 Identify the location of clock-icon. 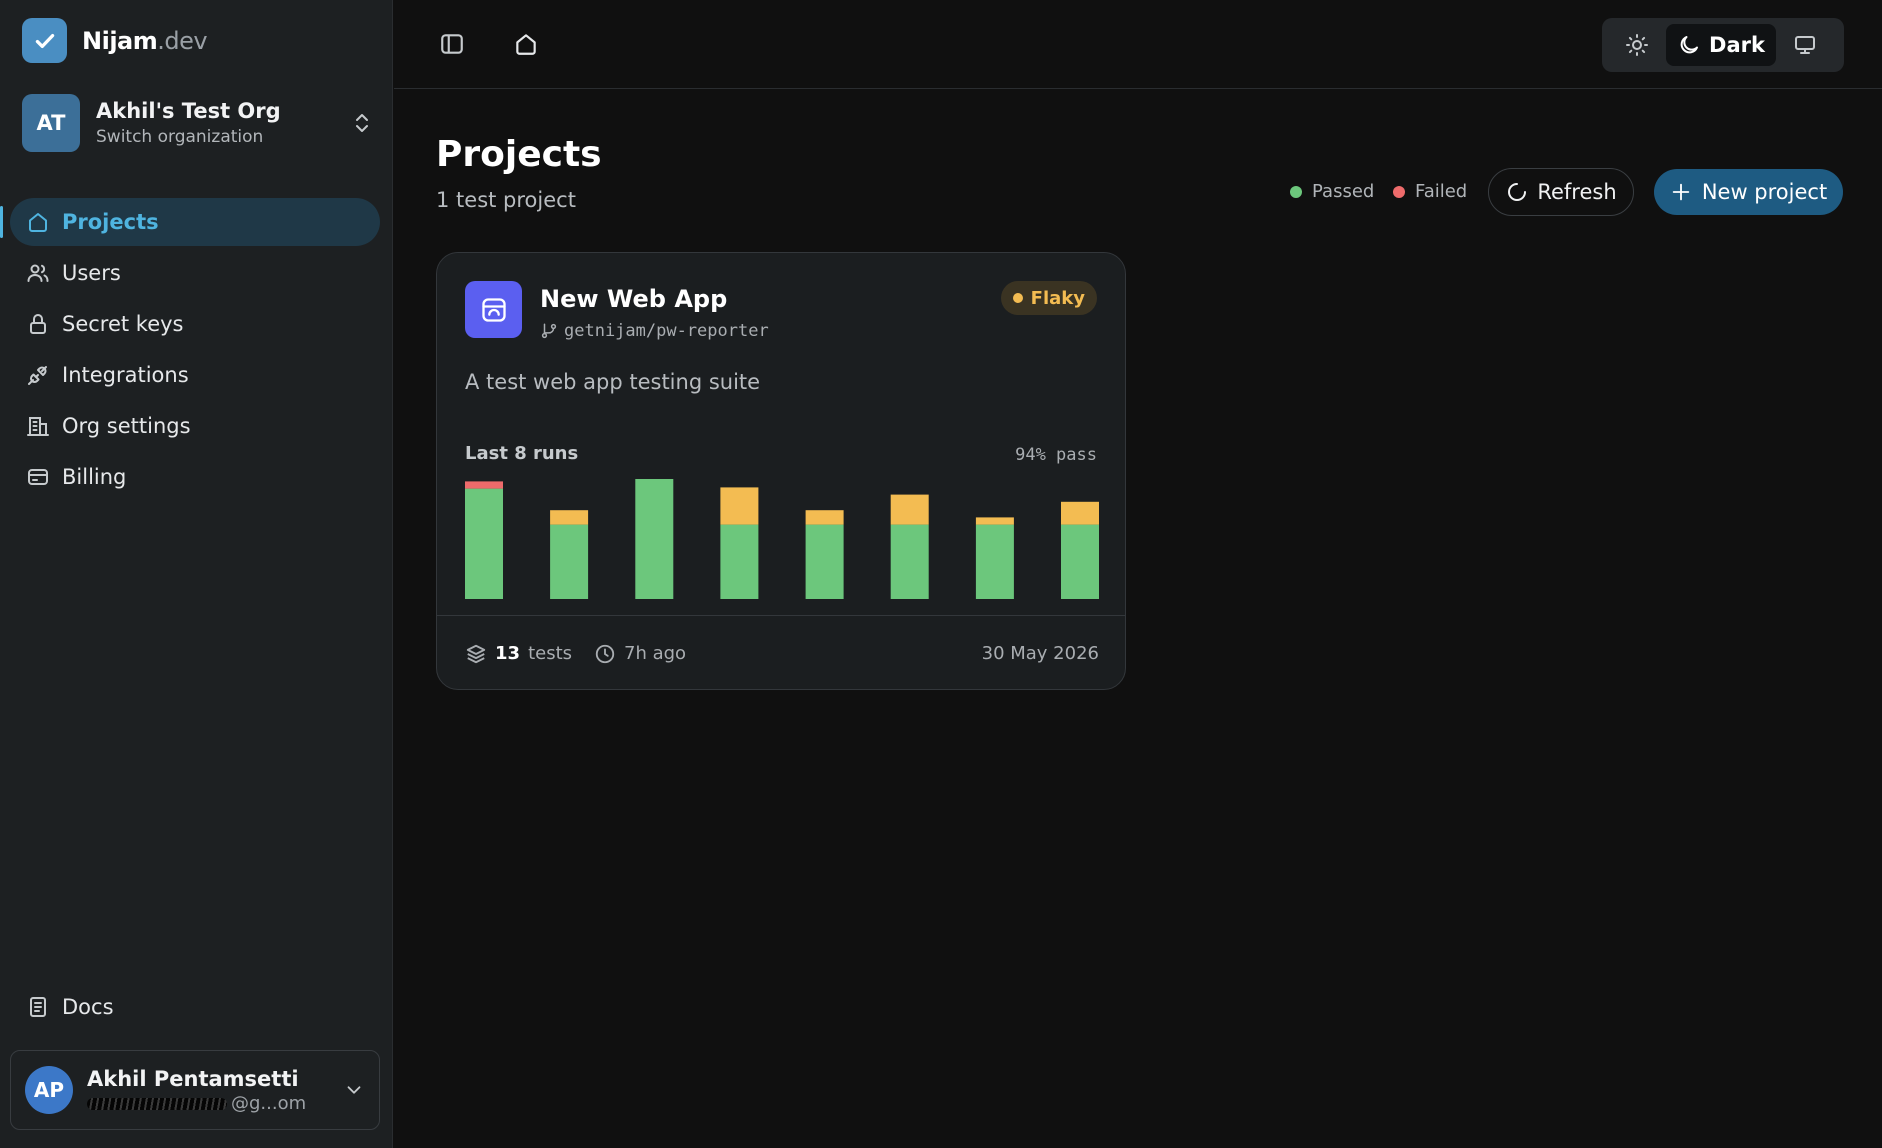
(605, 653).